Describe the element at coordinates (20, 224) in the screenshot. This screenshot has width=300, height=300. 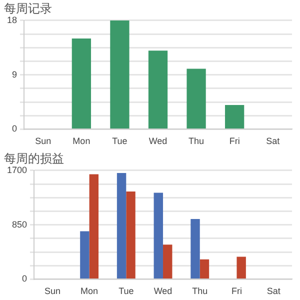
I see `y-tick-label: 850` at that location.